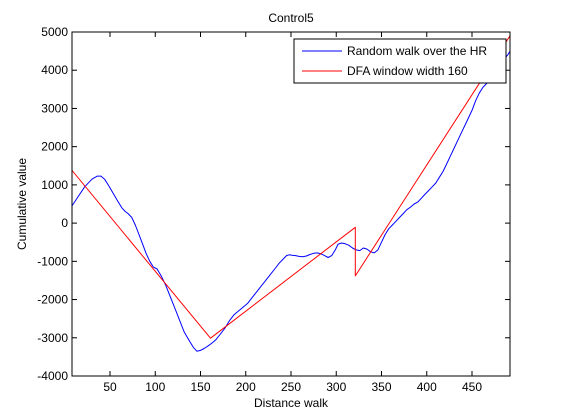  I want to click on y-tick-label: 2000, so click(54, 147).